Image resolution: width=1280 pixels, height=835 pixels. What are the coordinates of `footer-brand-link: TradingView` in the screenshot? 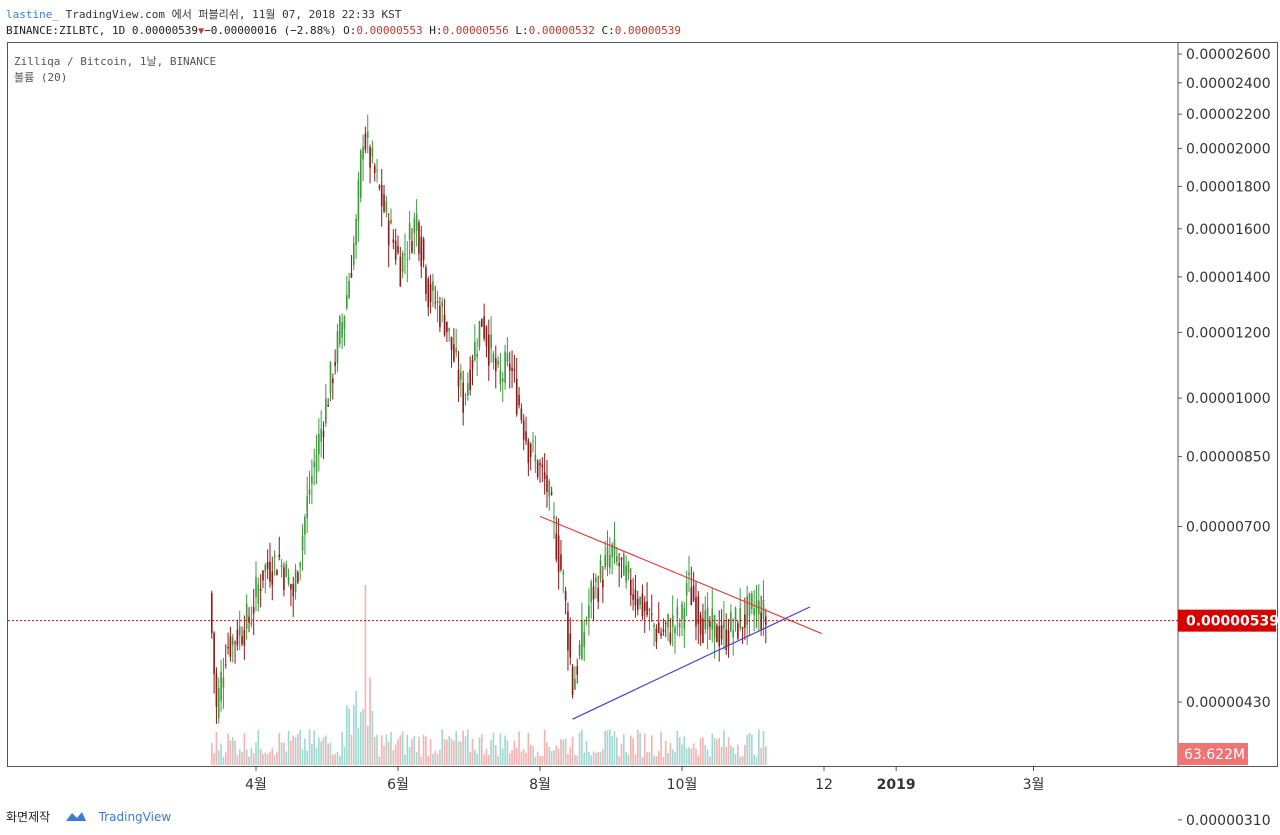 It's located at (135, 817).